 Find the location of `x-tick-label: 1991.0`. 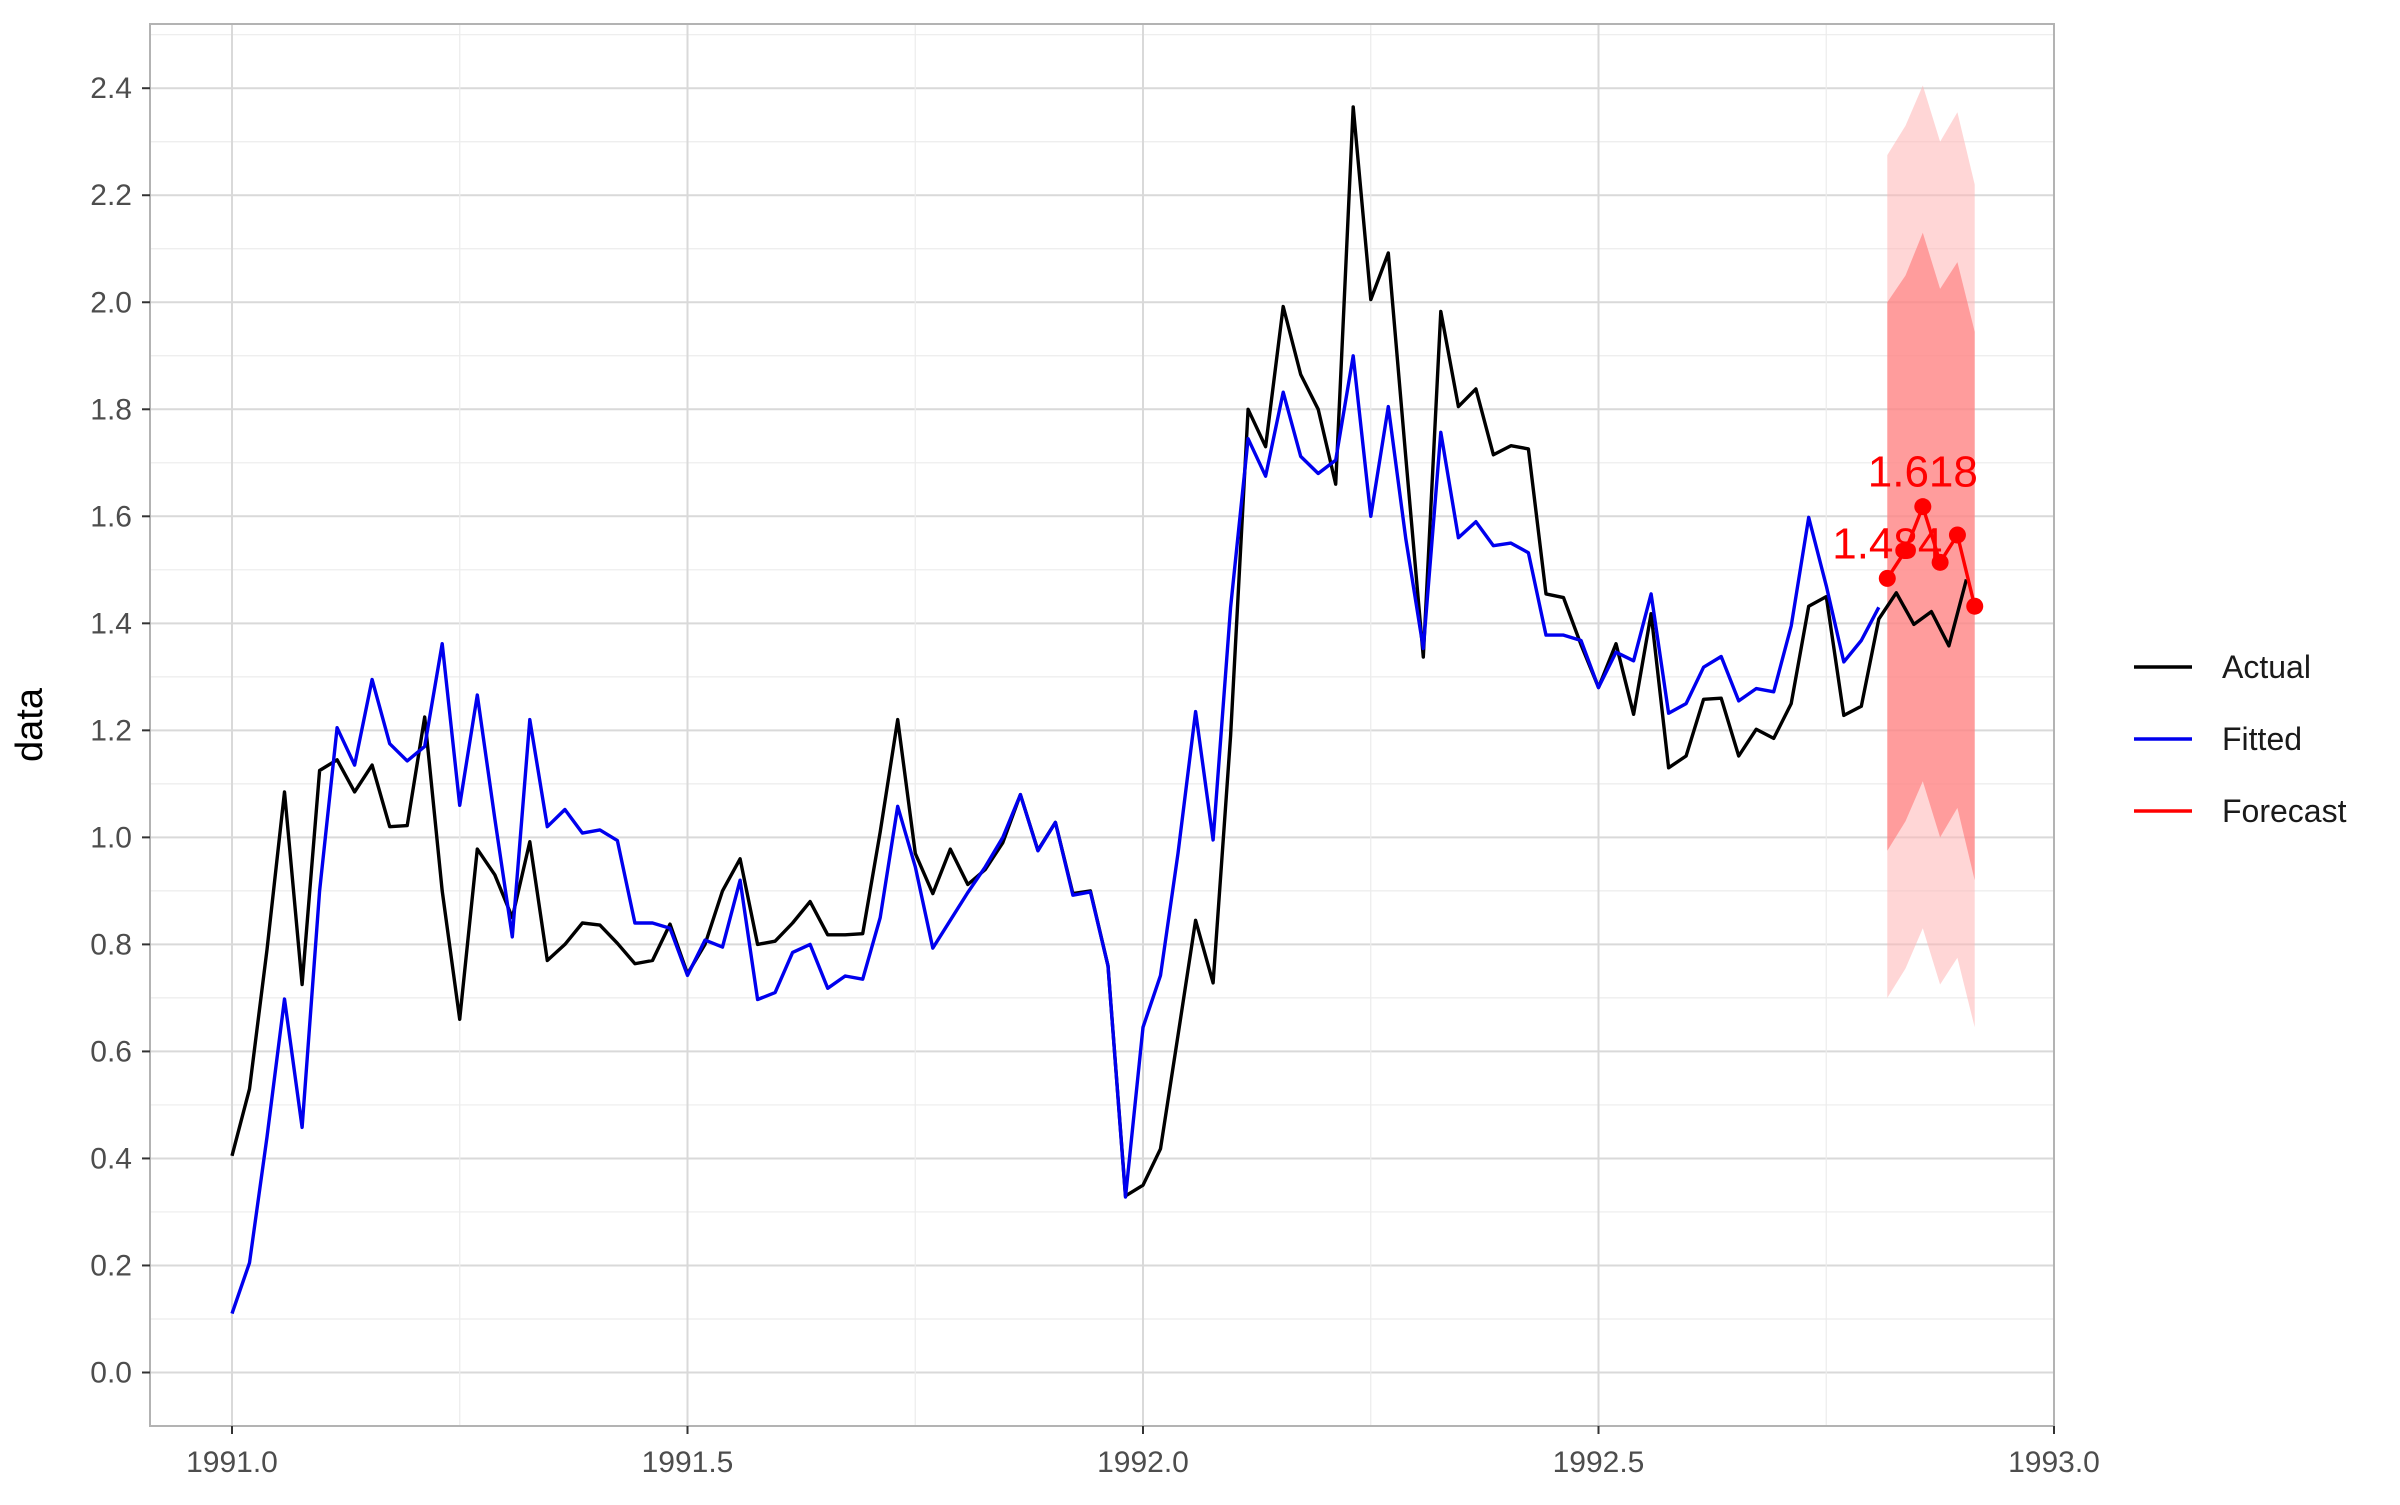

x-tick-label: 1991.0 is located at coordinates (232, 1462).